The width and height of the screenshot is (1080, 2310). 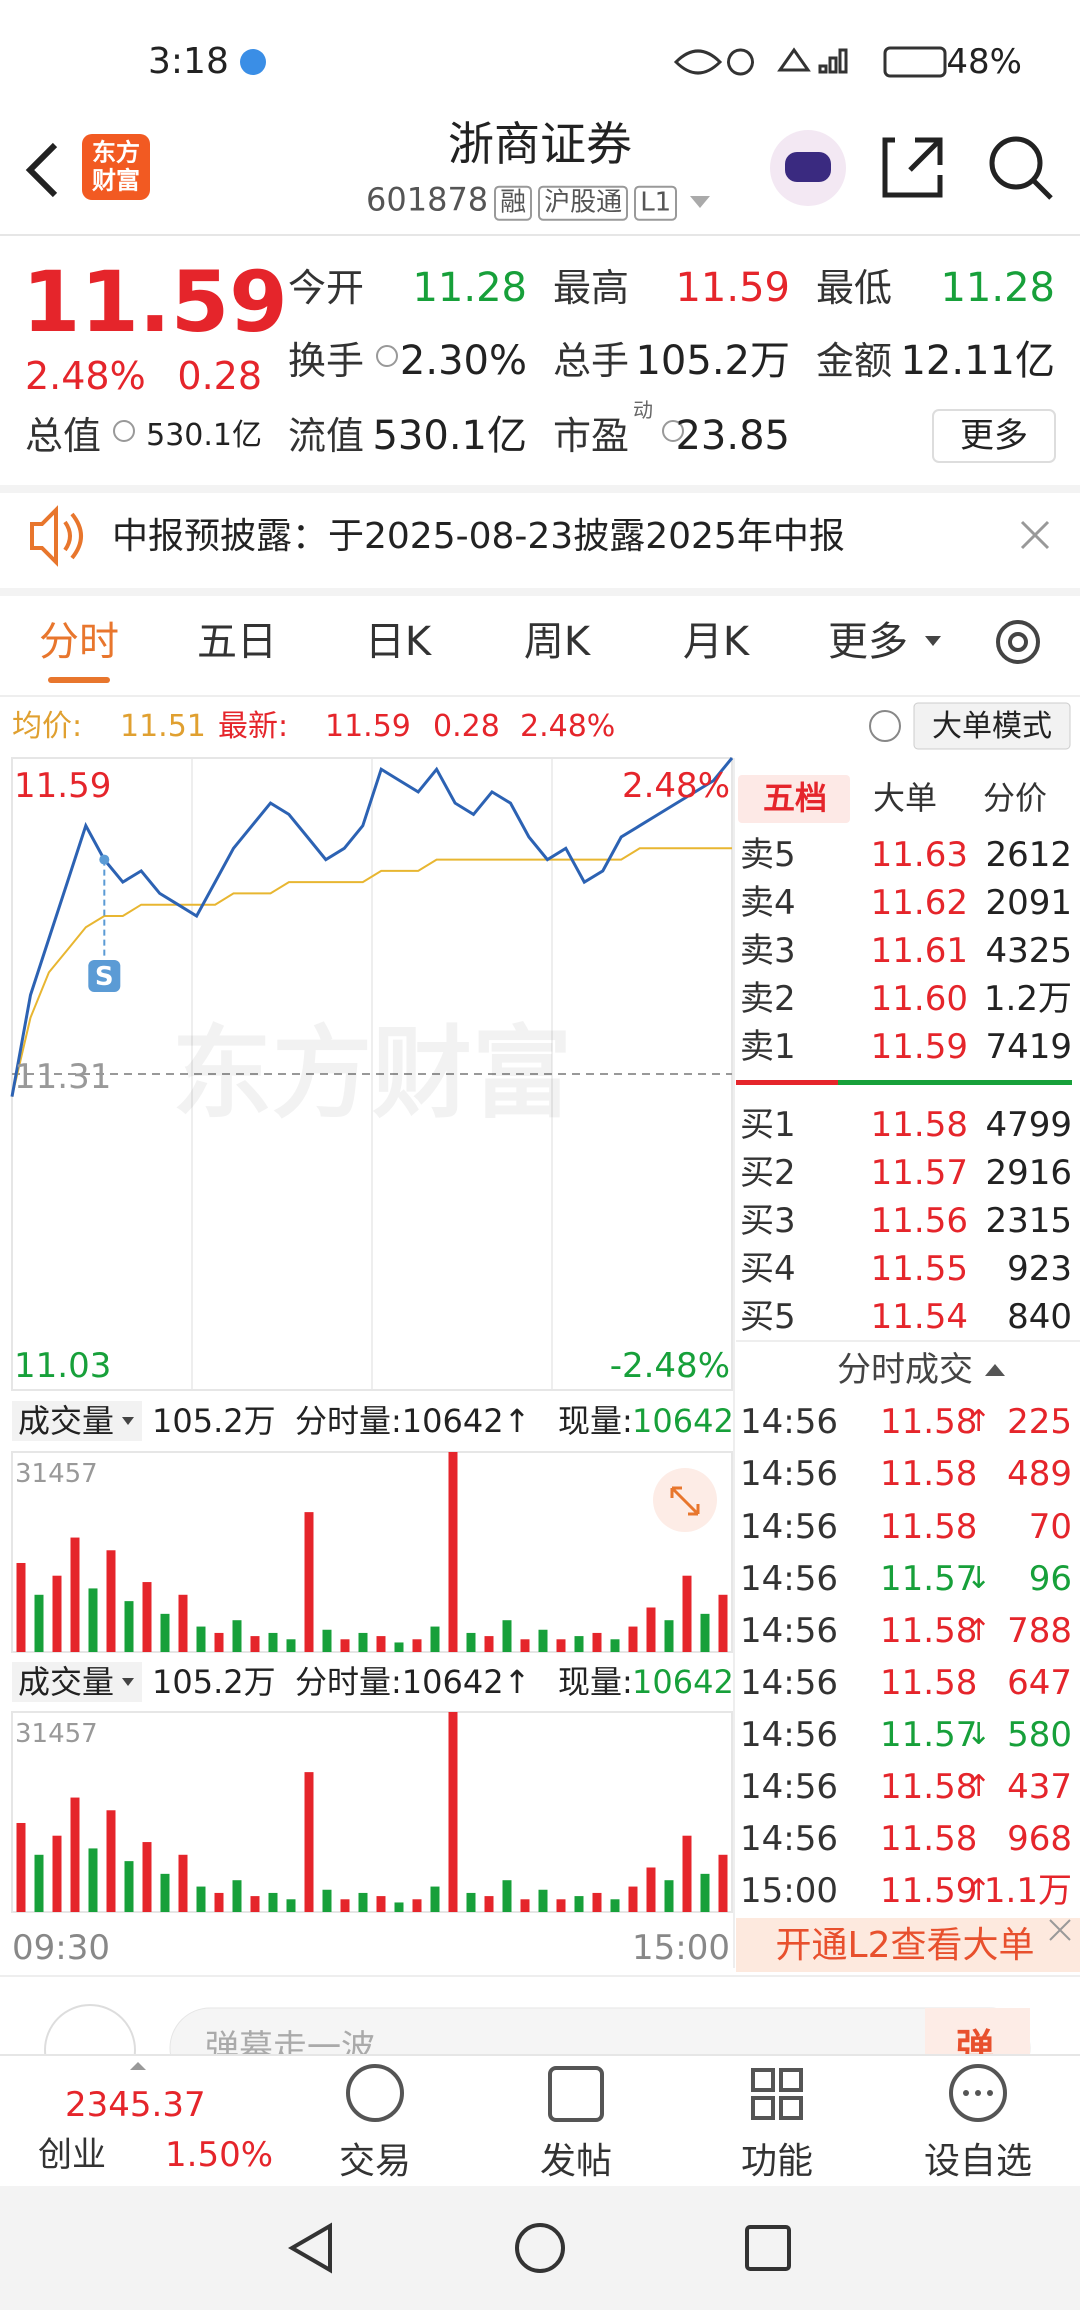 What do you see at coordinates (868, 642) in the screenshot?
I see `tab: 更多` at bounding box center [868, 642].